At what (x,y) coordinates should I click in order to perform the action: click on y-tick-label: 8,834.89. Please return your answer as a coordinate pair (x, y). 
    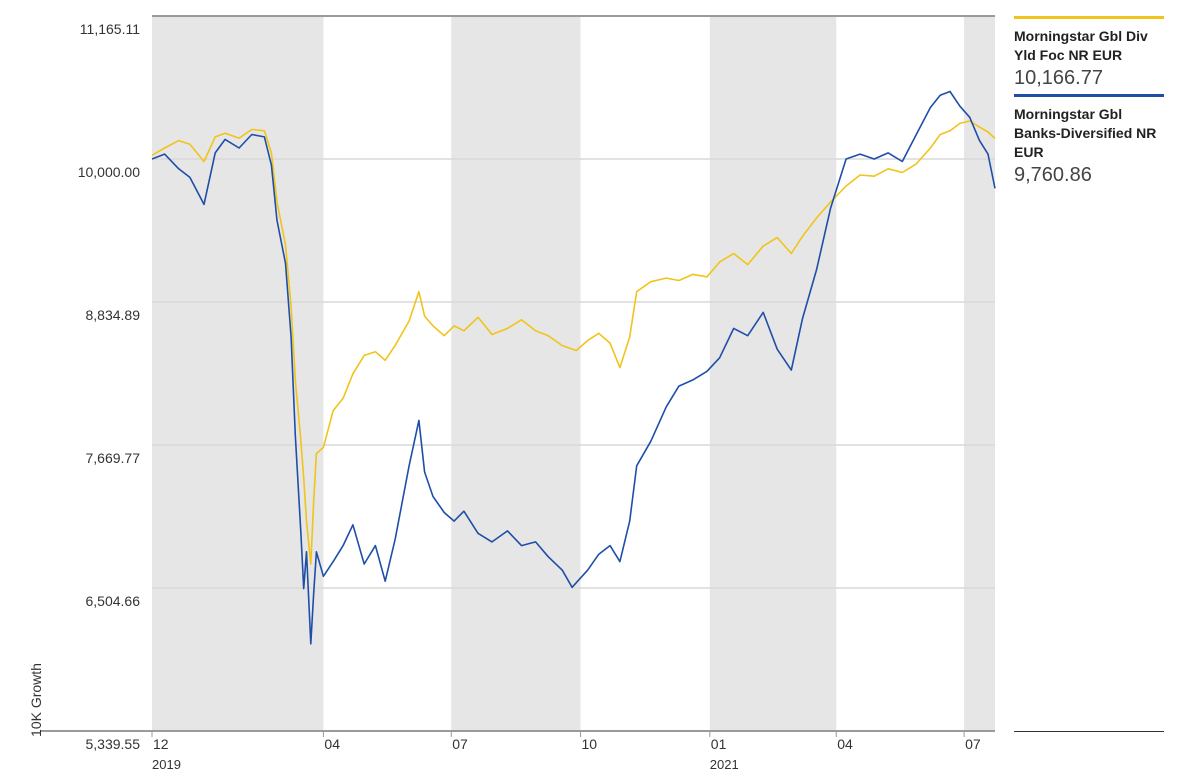
    Looking at the image, I should click on (113, 315).